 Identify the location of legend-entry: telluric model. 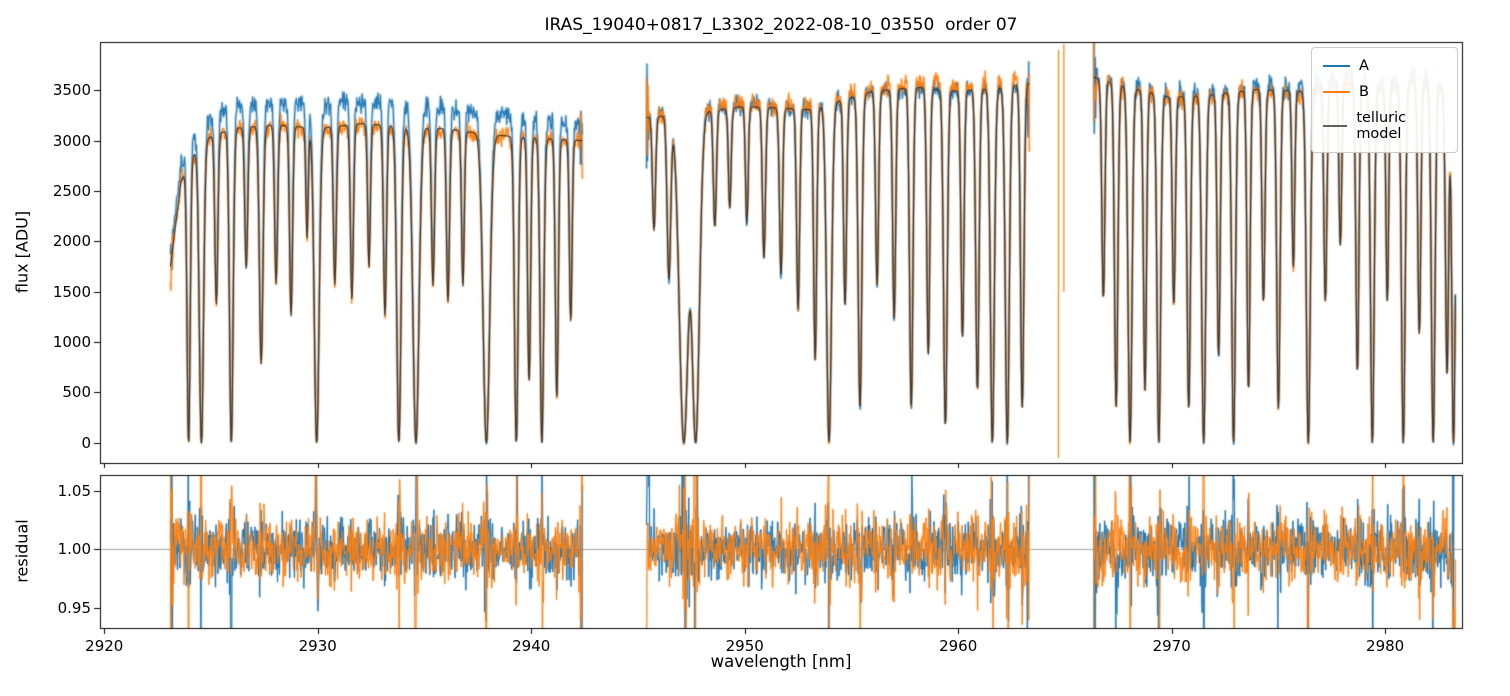
(1384, 126).